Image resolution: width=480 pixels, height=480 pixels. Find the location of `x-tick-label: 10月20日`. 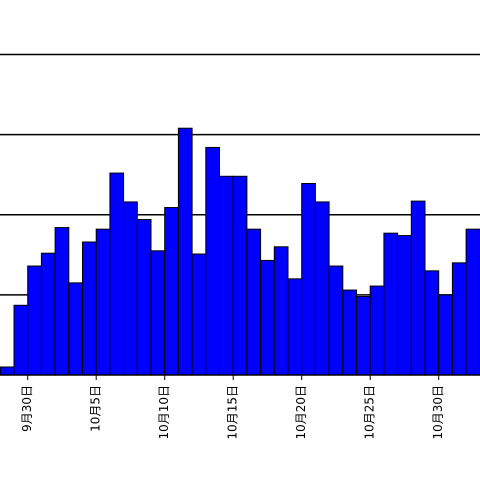

x-tick-label: 10月20日 is located at coordinates (301, 412).